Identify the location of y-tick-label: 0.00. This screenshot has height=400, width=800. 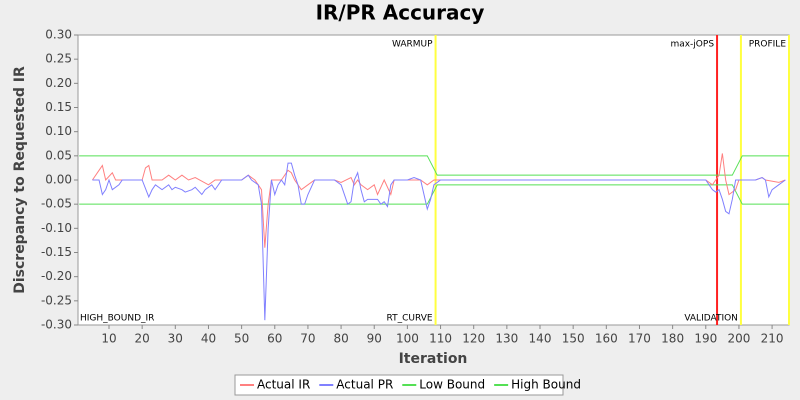
(58, 180).